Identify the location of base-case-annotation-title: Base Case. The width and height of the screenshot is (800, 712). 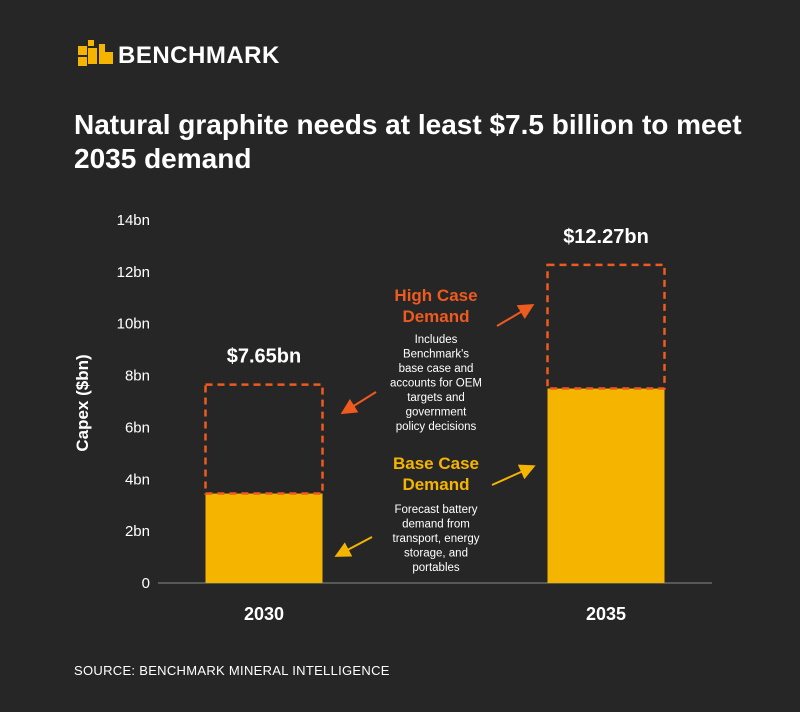
(436, 463).